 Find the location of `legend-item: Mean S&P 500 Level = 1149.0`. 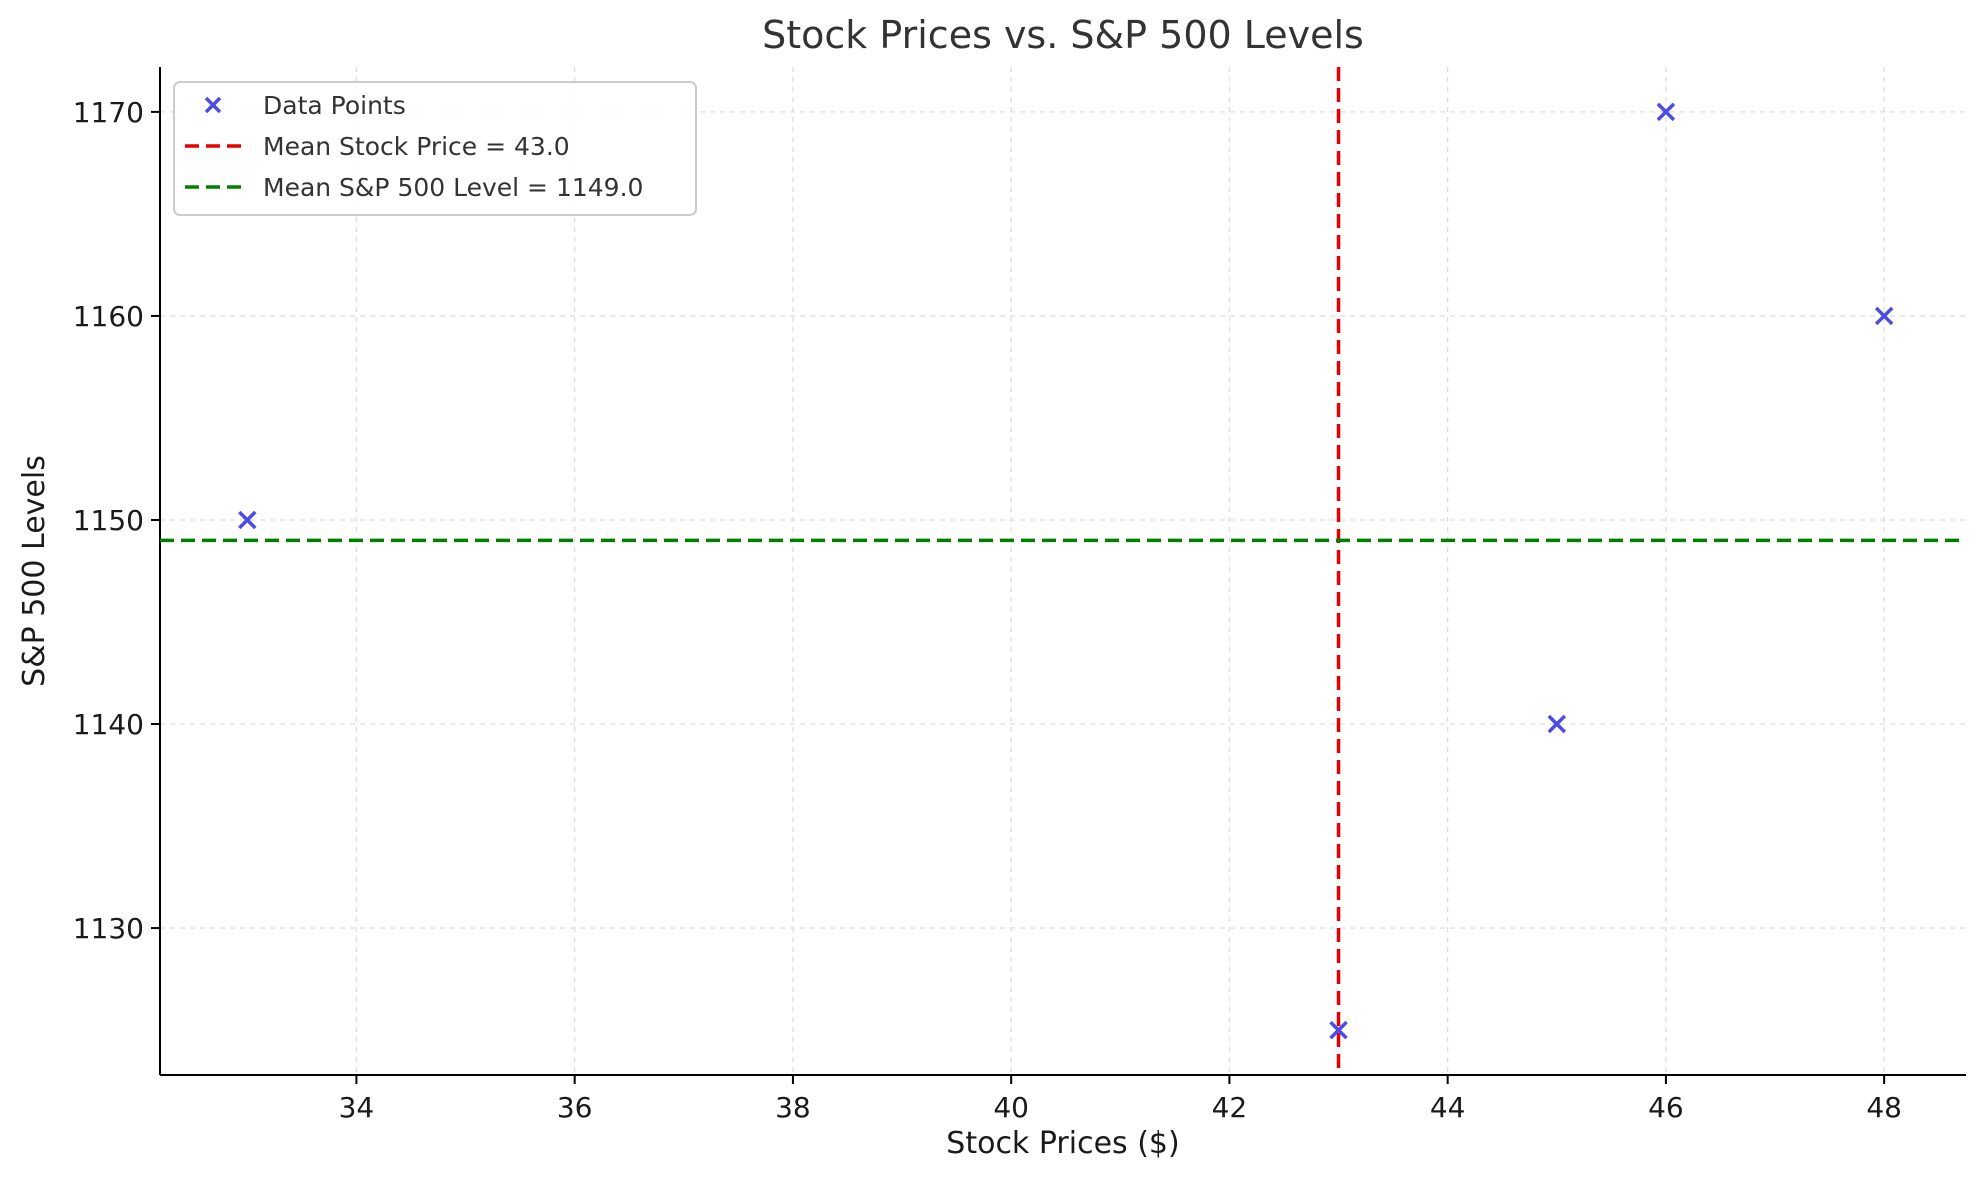

legend-item: Mean S&P 500 Level = 1149.0 is located at coordinates (414, 187).